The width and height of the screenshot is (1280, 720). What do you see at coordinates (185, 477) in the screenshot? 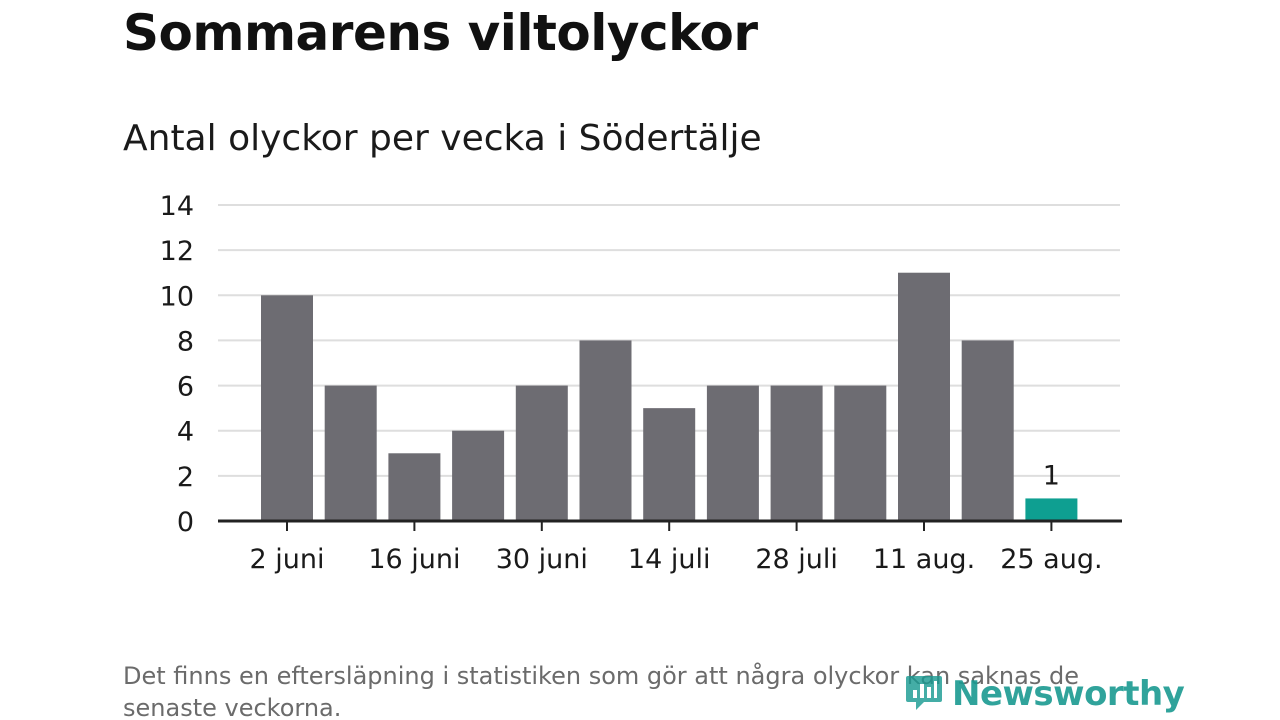
I see `y-tick-label: 2` at bounding box center [185, 477].